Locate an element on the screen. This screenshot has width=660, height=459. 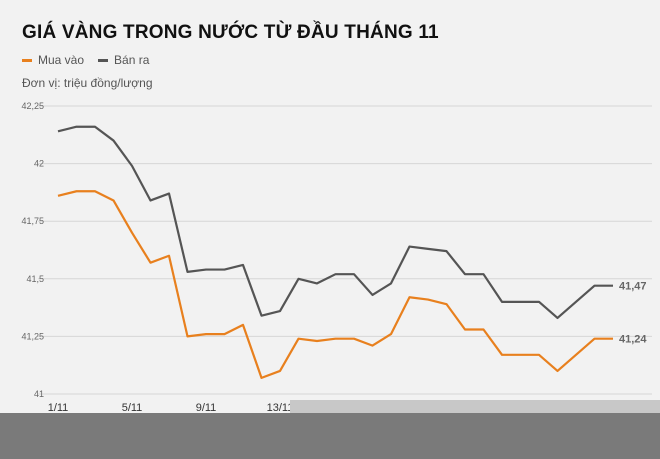
end-value-label: 41,24 is located at coordinates (633, 340).